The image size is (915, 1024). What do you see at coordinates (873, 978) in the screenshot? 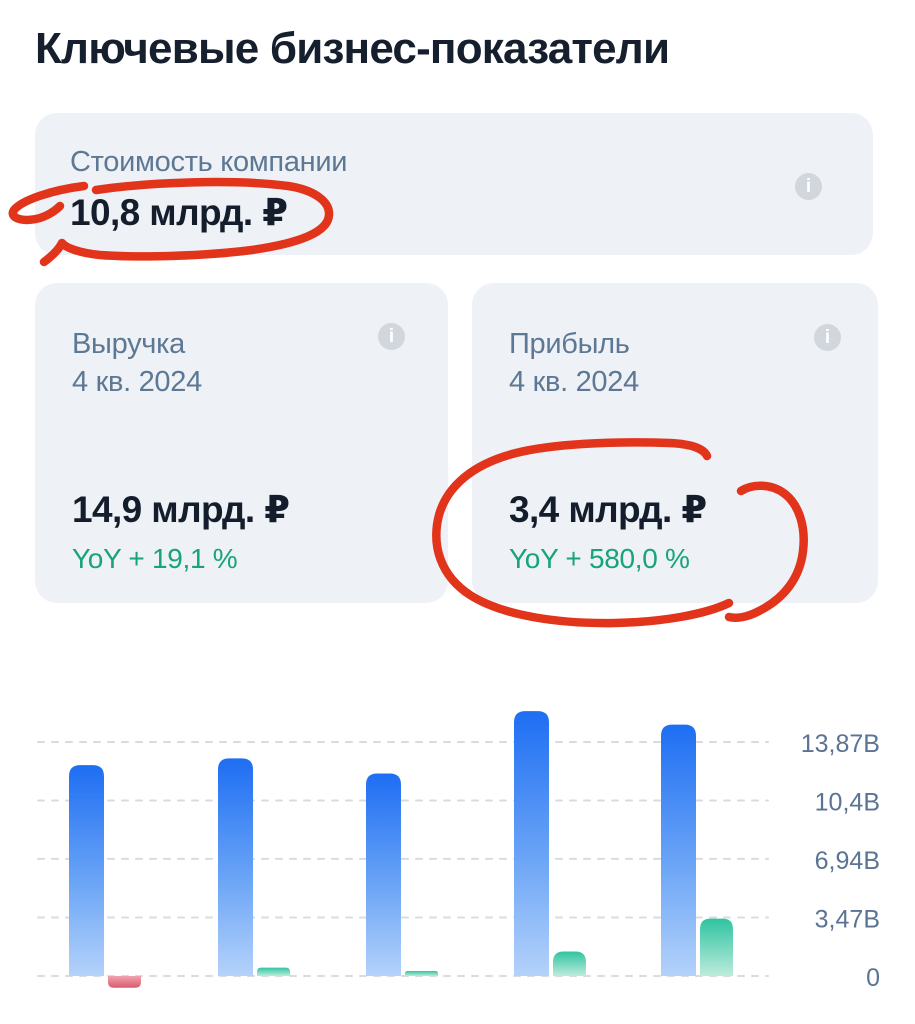
I see `y-axis-tick-label: 0` at bounding box center [873, 978].